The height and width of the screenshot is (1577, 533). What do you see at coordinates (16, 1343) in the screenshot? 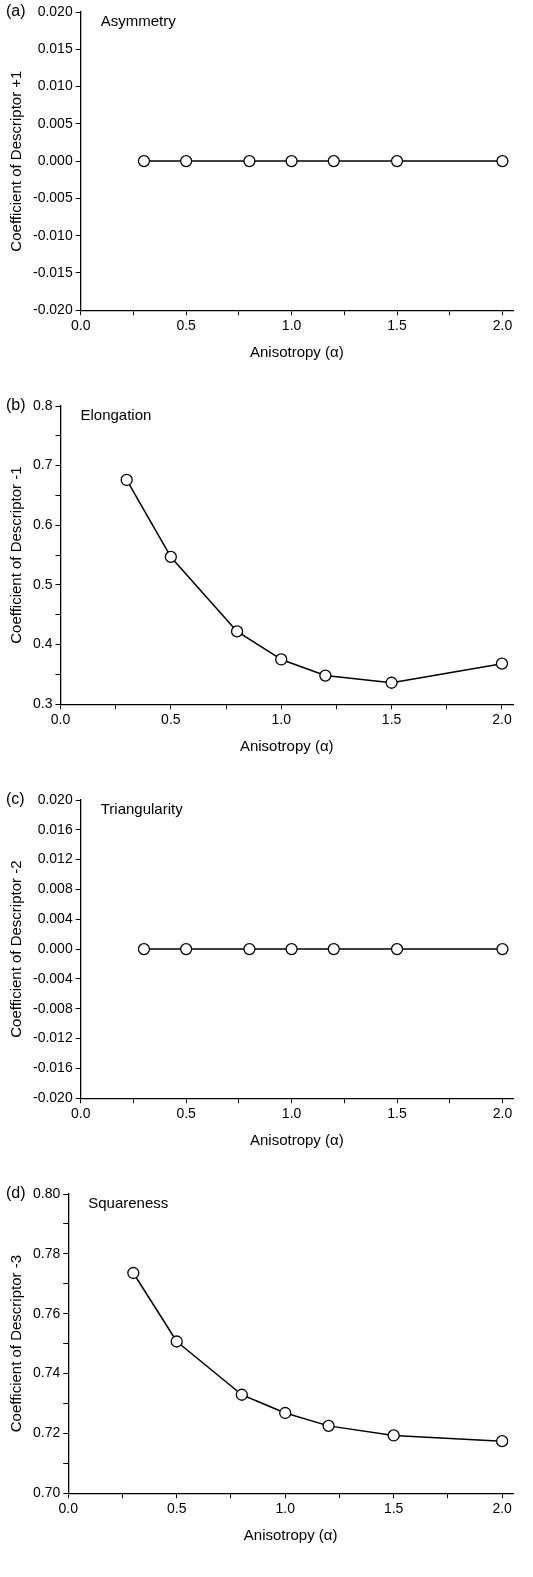
I see `y-axis-title: Coefficient of Descriptor -3` at bounding box center [16, 1343].